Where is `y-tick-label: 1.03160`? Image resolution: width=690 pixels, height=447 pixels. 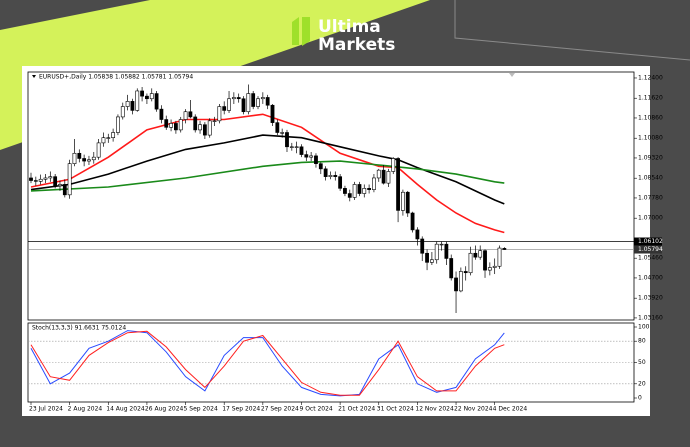
y-tick-label: 1.03160 is located at coordinates (650, 317).